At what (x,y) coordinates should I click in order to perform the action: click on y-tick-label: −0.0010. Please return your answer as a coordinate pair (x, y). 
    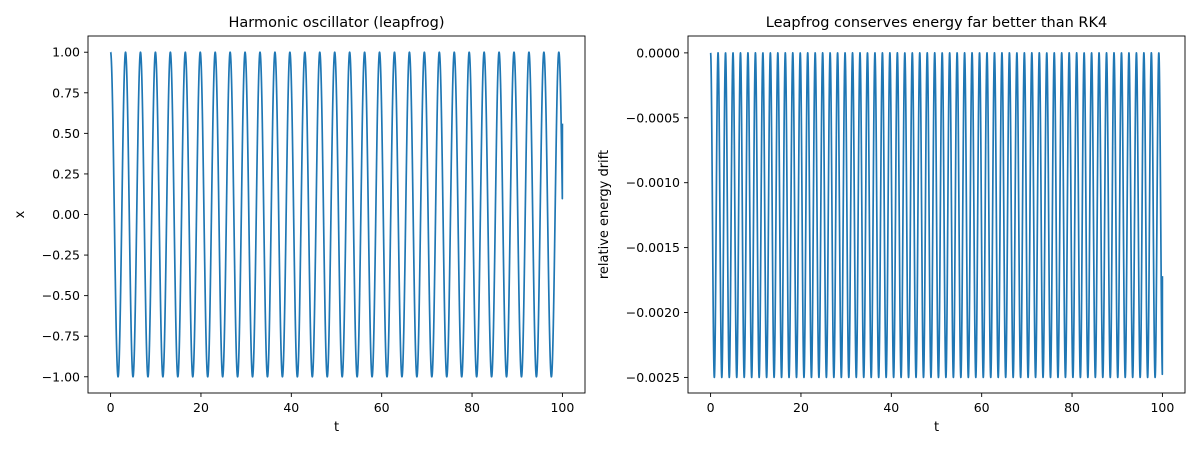
    Looking at the image, I should click on (653, 182).